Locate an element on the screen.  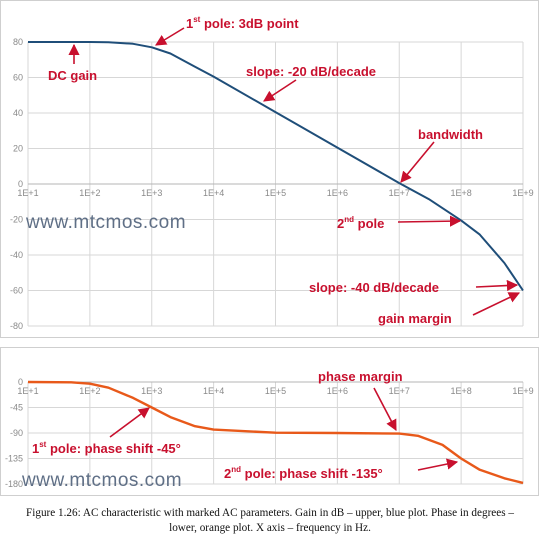
arrow-phase-first-pole is located at coordinates (129, 422).